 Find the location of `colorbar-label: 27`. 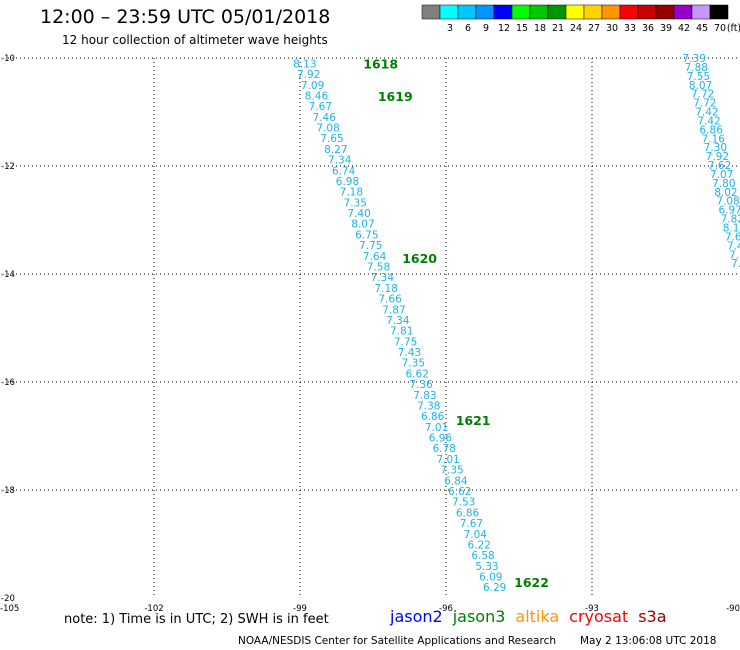

colorbar-label: 27 is located at coordinates (594, 28).